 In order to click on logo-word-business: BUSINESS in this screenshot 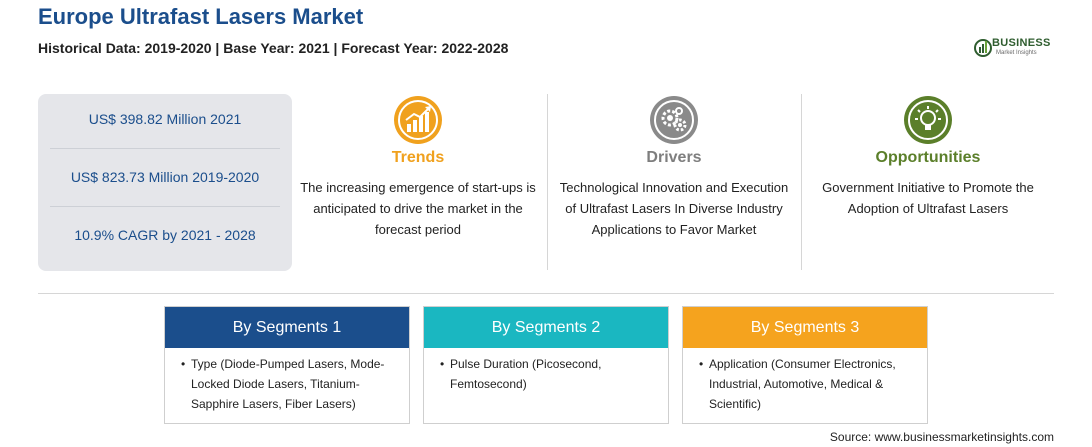, I will do `click(1021, 43)`.